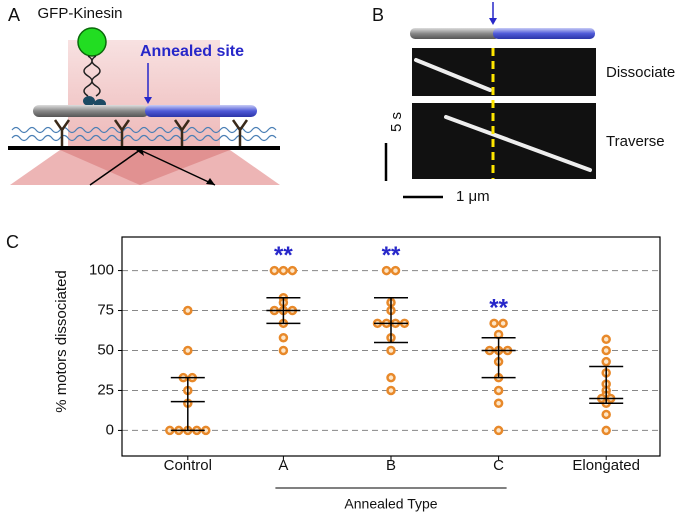 Image resolution: width=685 pixels, height=522 pixels. Describe the element at coordinates (89, 101) in the screenshot. I see `motor-head` at that location.